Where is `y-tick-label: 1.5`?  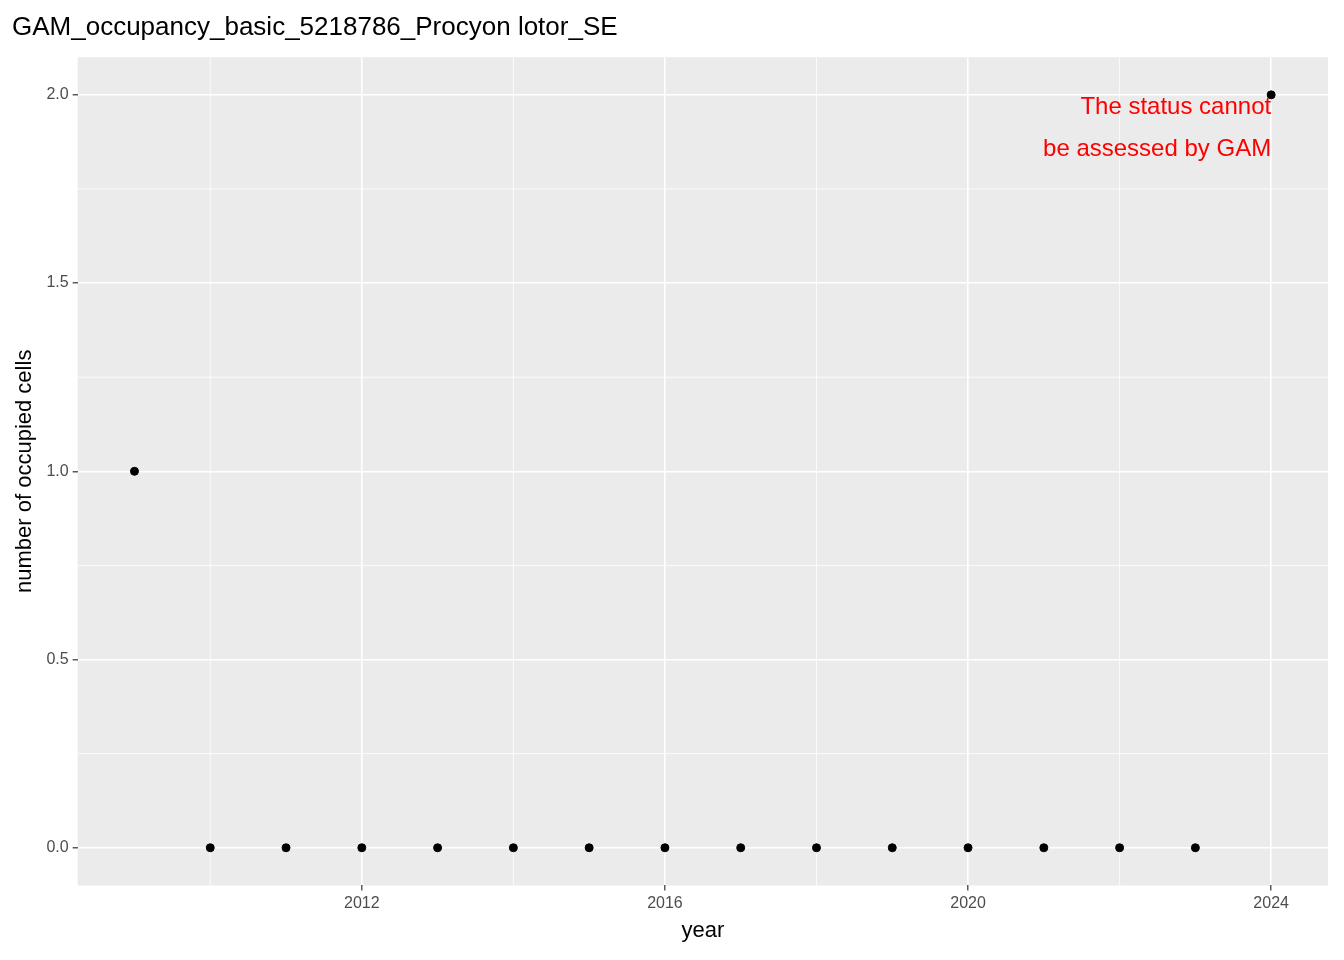 y-tick-label: 1.5 is located at coordinates (57, 282).